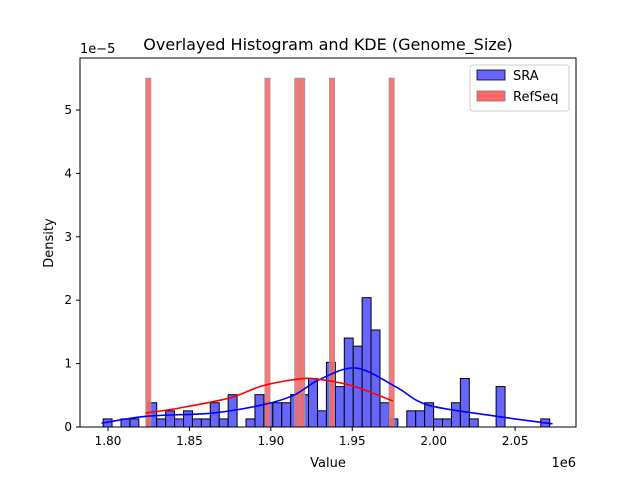  What do you see at coordinates (97, 49) in the screenshot?
I see `y-offset-label: 1e−5` at bounding box center [97, 49].